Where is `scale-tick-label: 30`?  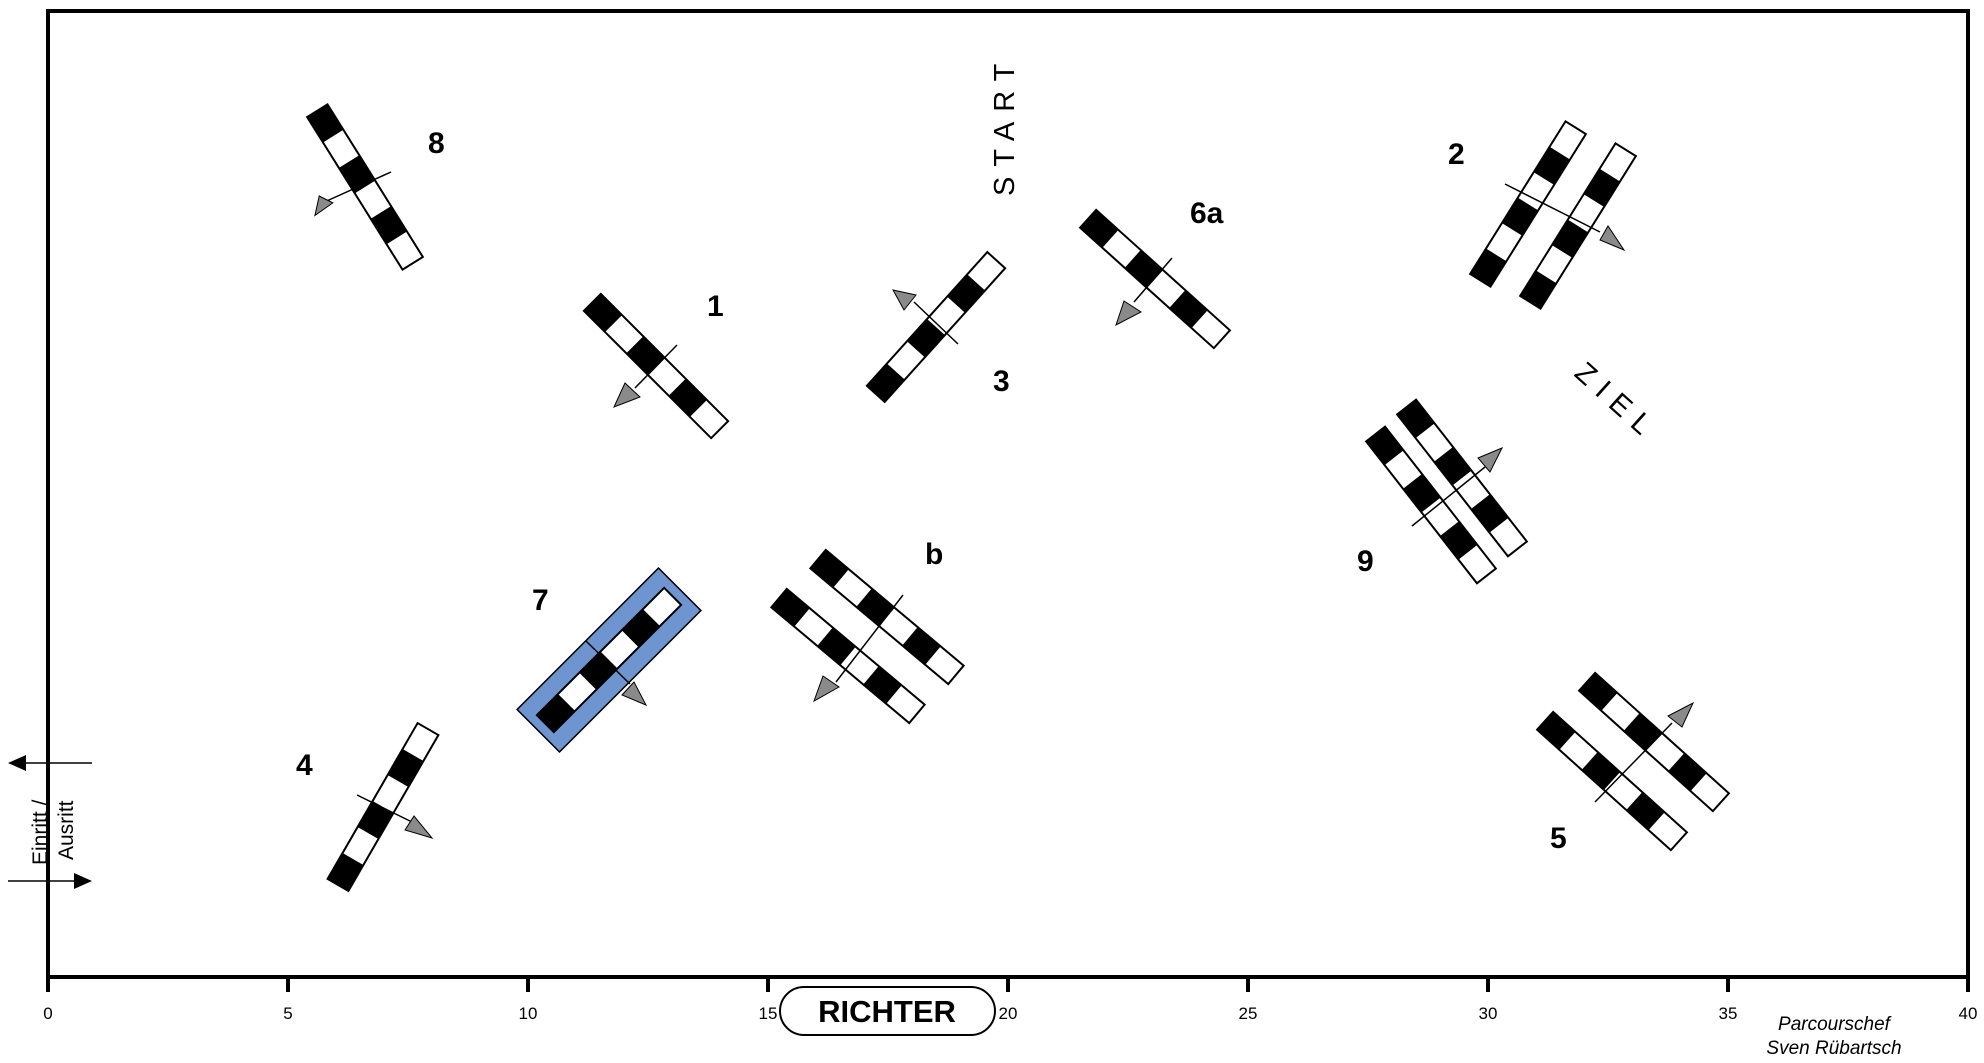
scale-tick-label: 30 is located at coordinates (1488, 1013).